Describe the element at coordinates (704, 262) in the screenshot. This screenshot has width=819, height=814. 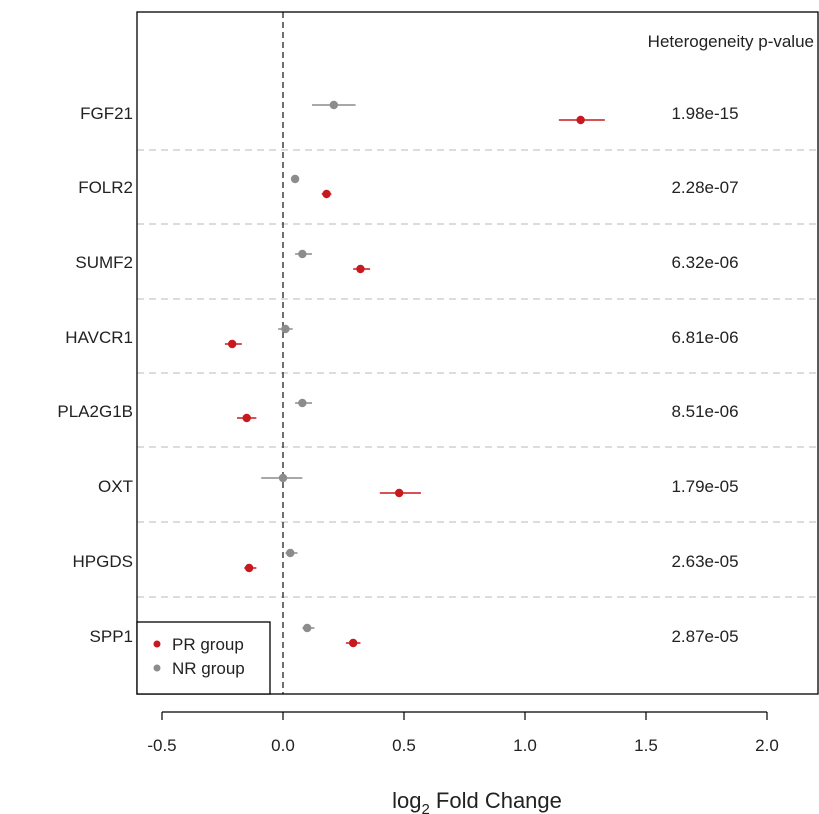
I see `p-value-label: 6.32e-06` at that location.